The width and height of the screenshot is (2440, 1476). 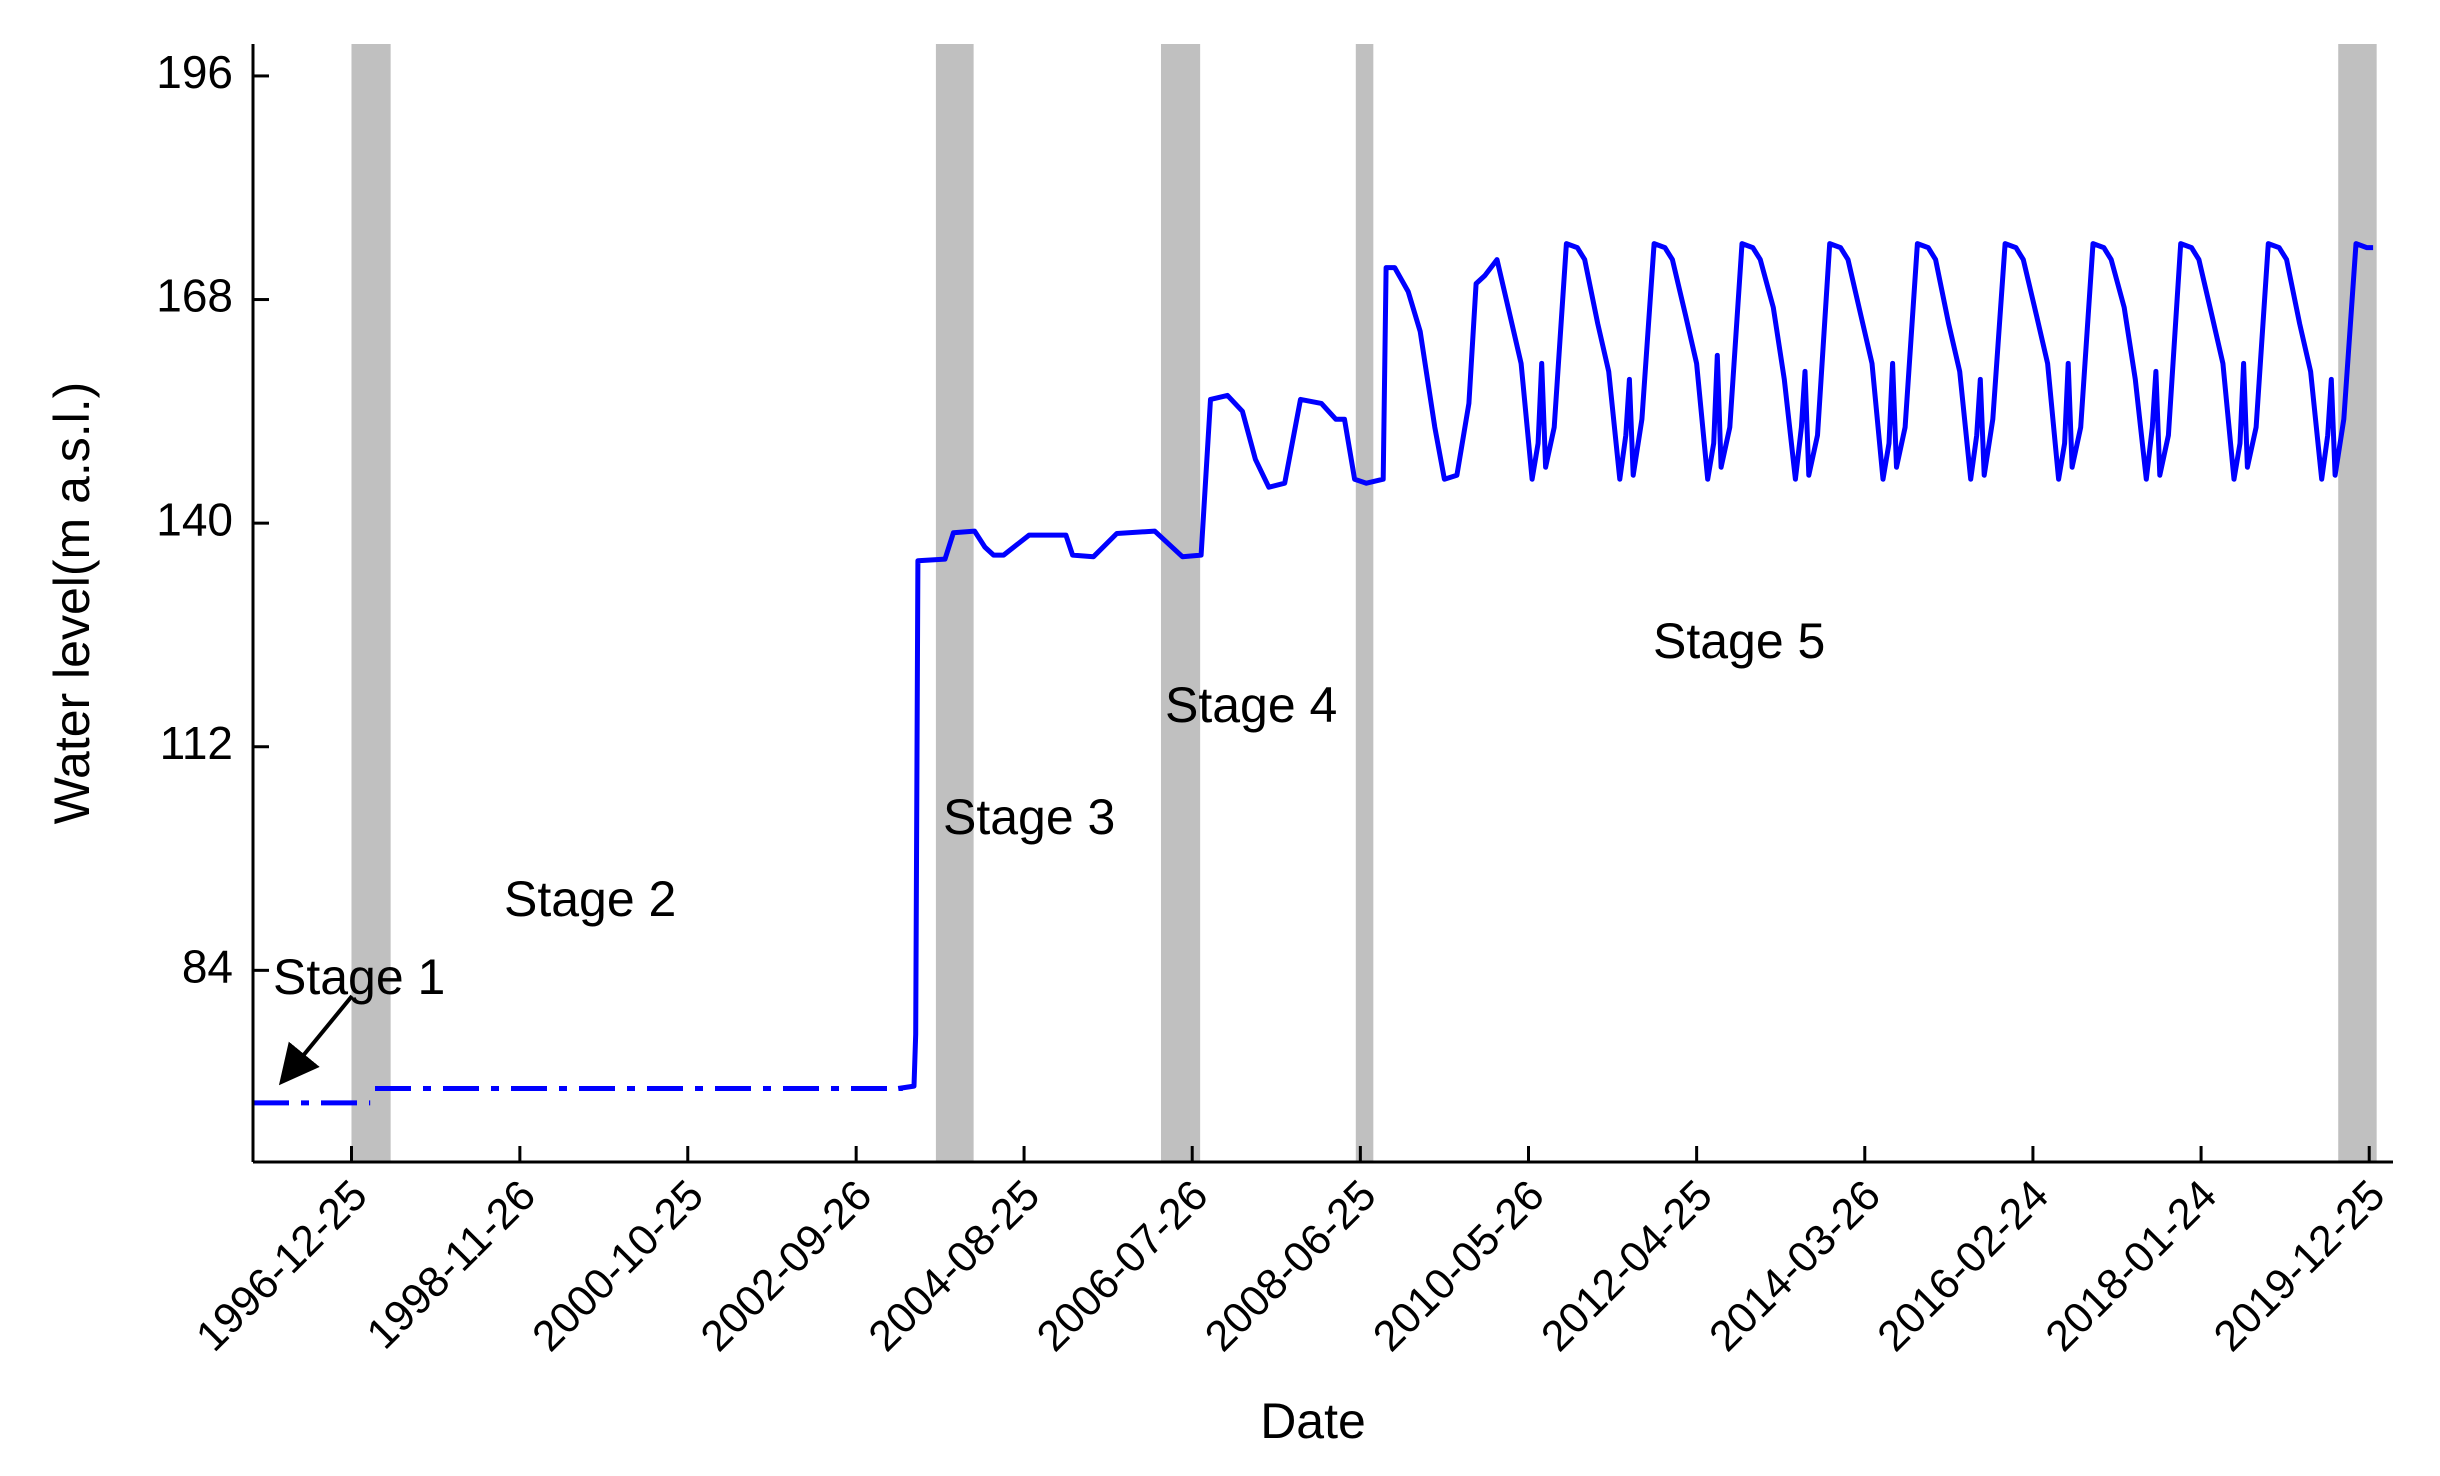 I want to click on y-tick-label: 168, so click(x=194, y=296).